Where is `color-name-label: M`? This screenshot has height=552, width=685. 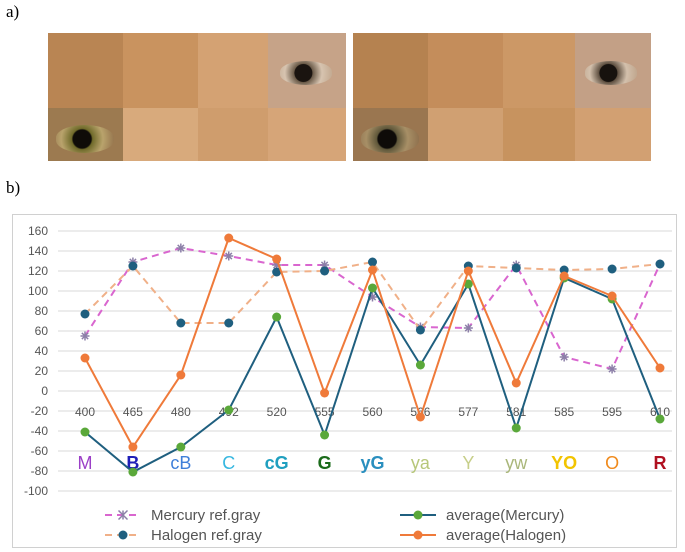 color-name-label: M is located at coordinates (85, 463).